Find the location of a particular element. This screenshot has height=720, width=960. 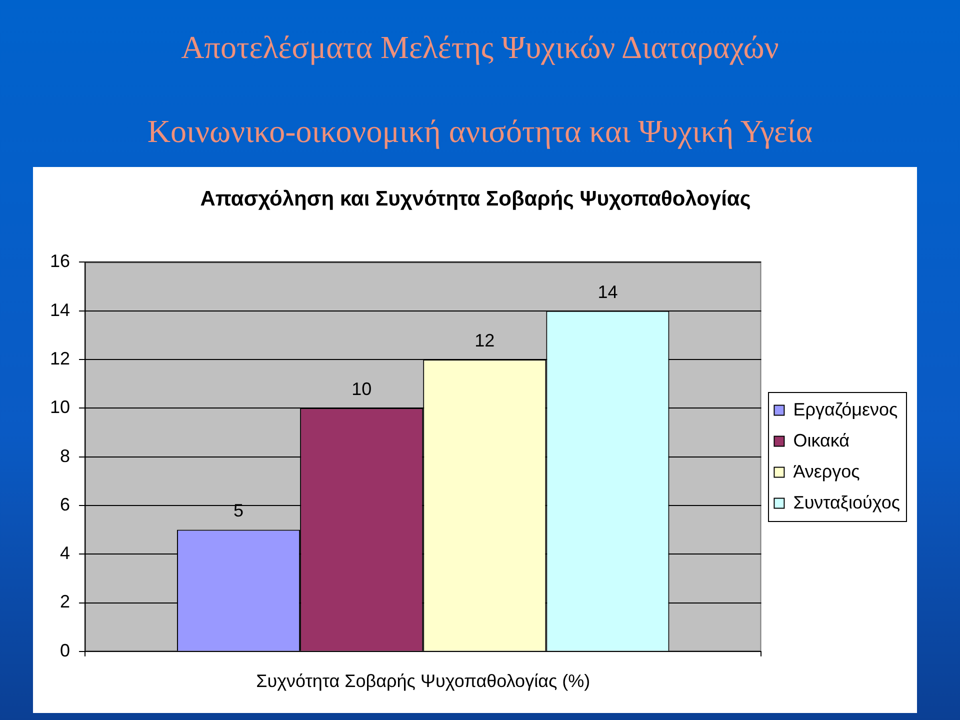

y-tick-label: 16 is located at coordinates (60, 261).